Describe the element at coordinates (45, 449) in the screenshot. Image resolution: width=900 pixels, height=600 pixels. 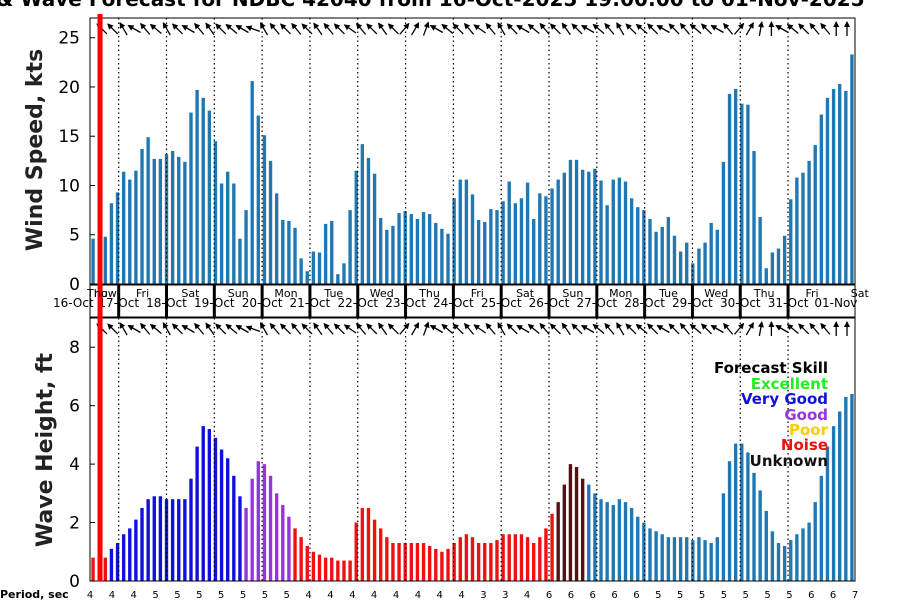
I see `wave-ylabel: Wave Height, ft` at that location.